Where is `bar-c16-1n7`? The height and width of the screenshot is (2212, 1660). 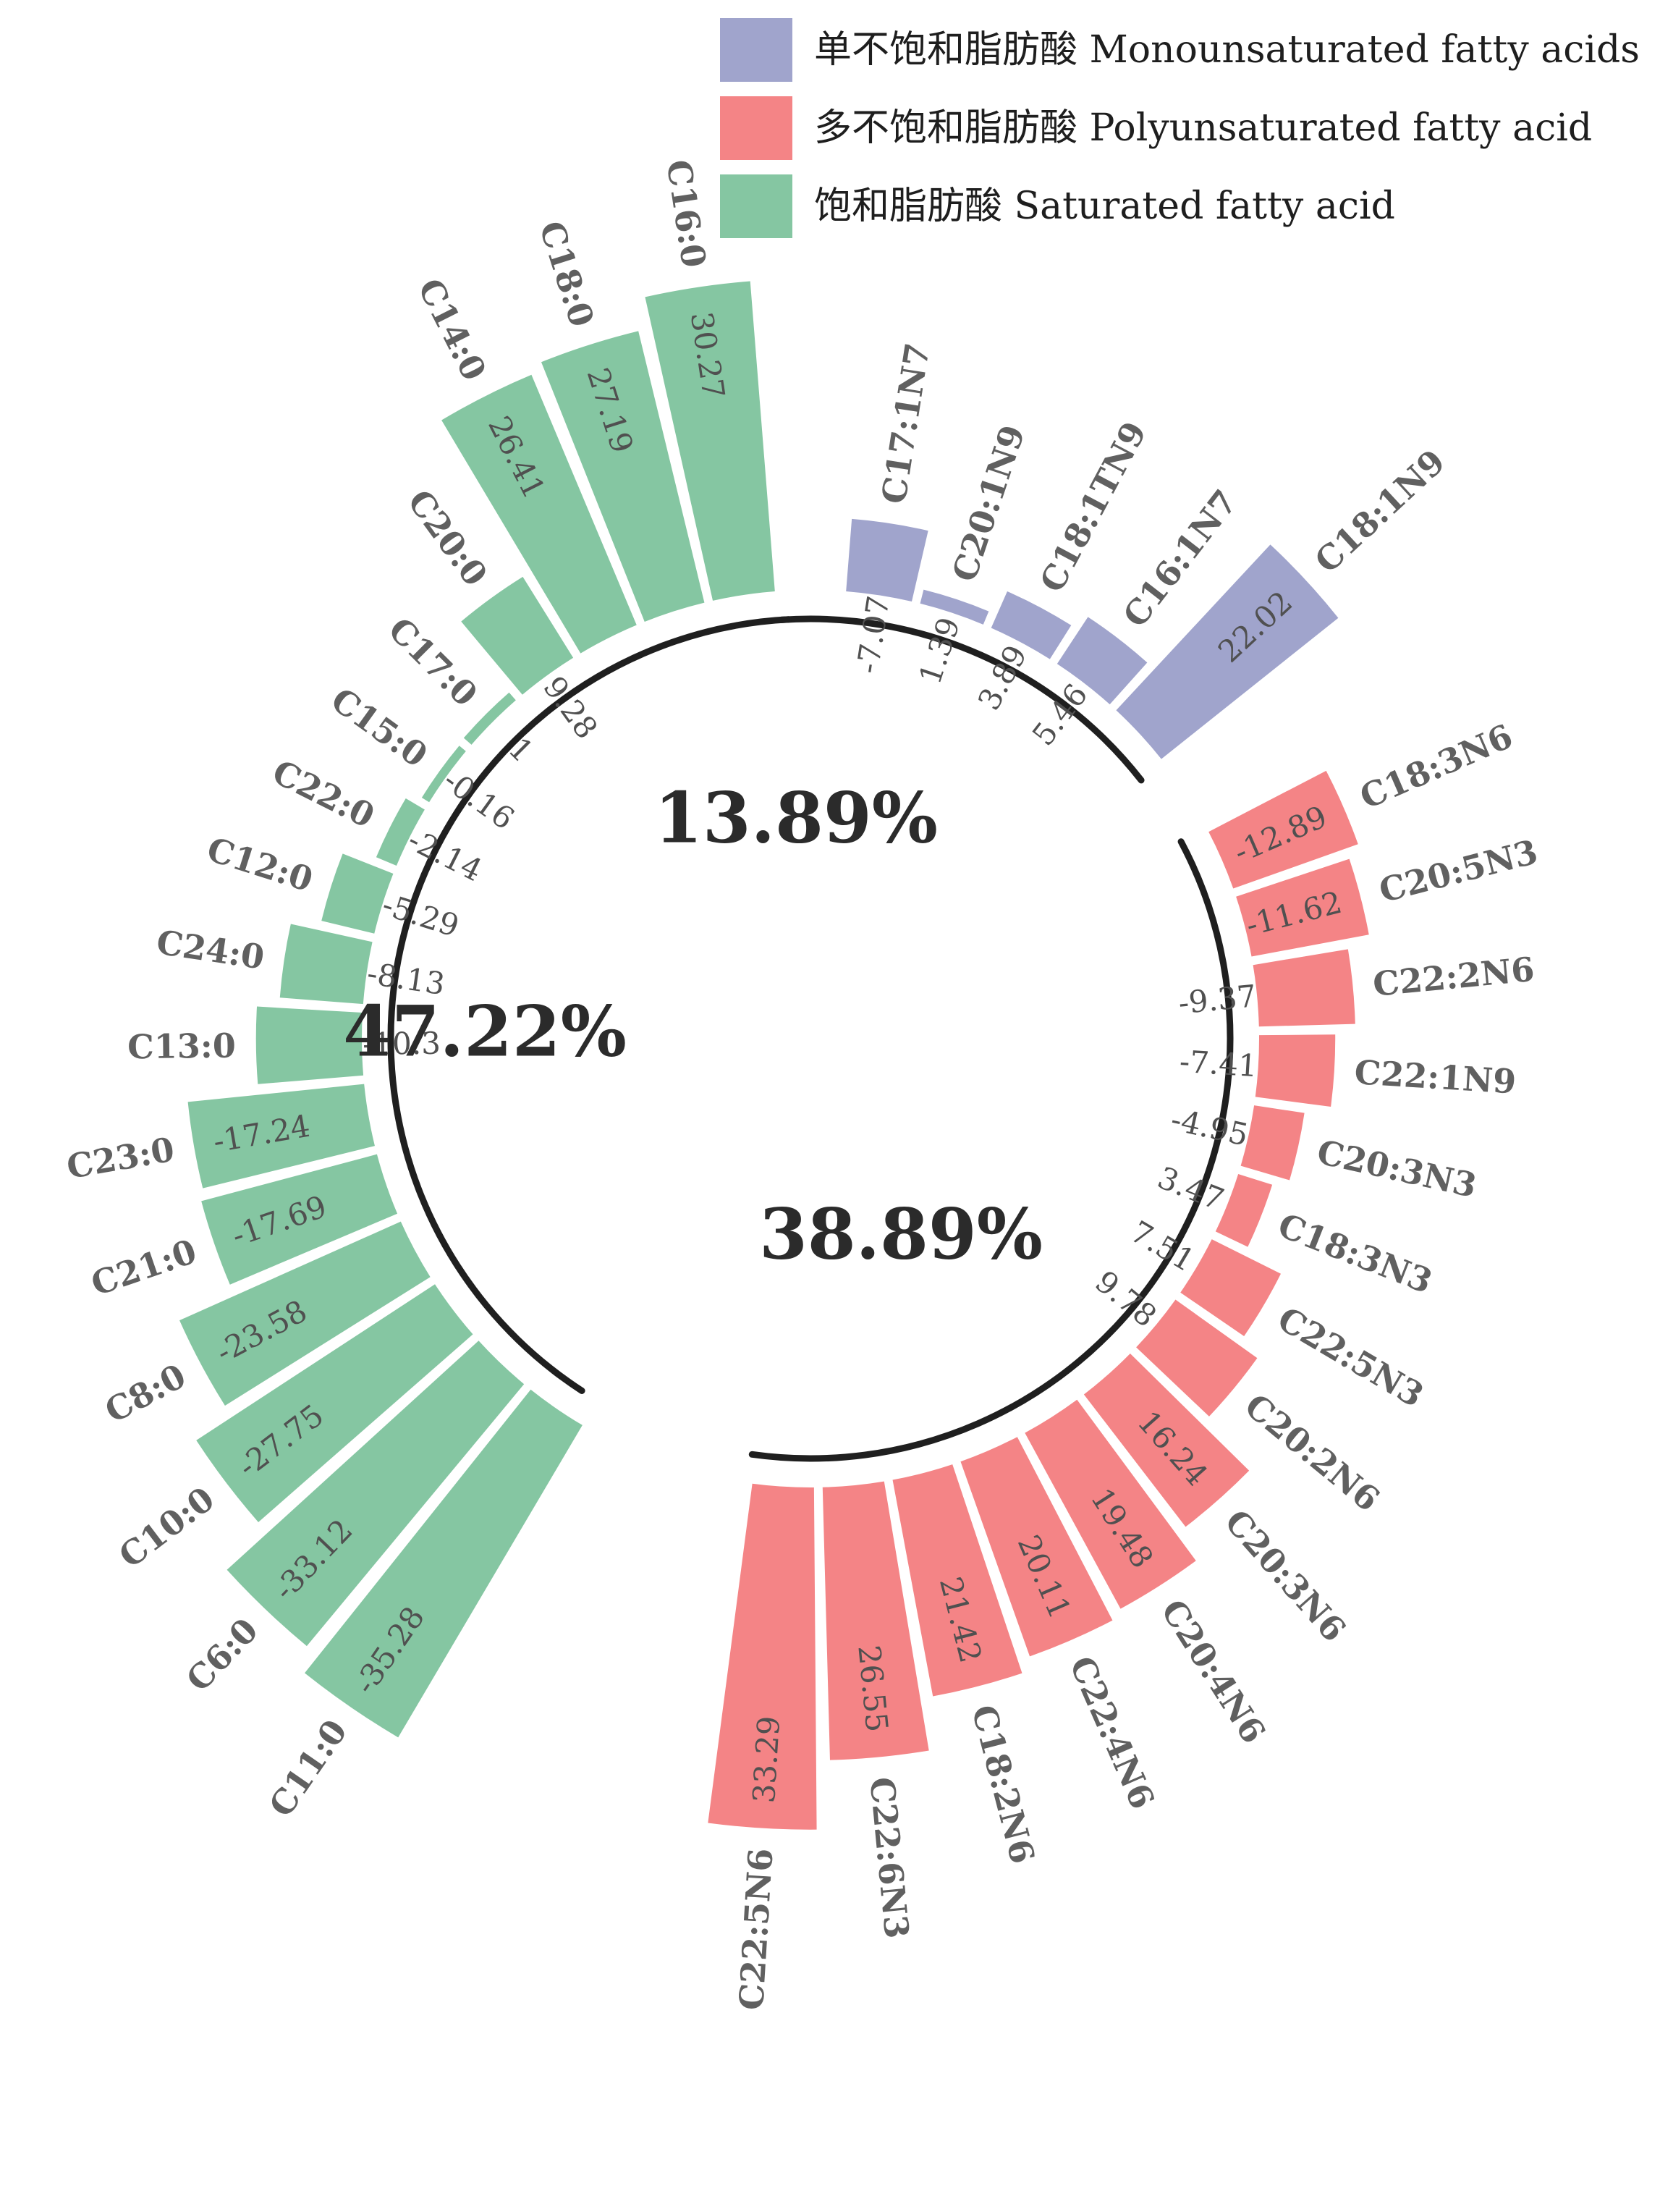
bar-c16-1n7 is located at coordinates (1102, 661).